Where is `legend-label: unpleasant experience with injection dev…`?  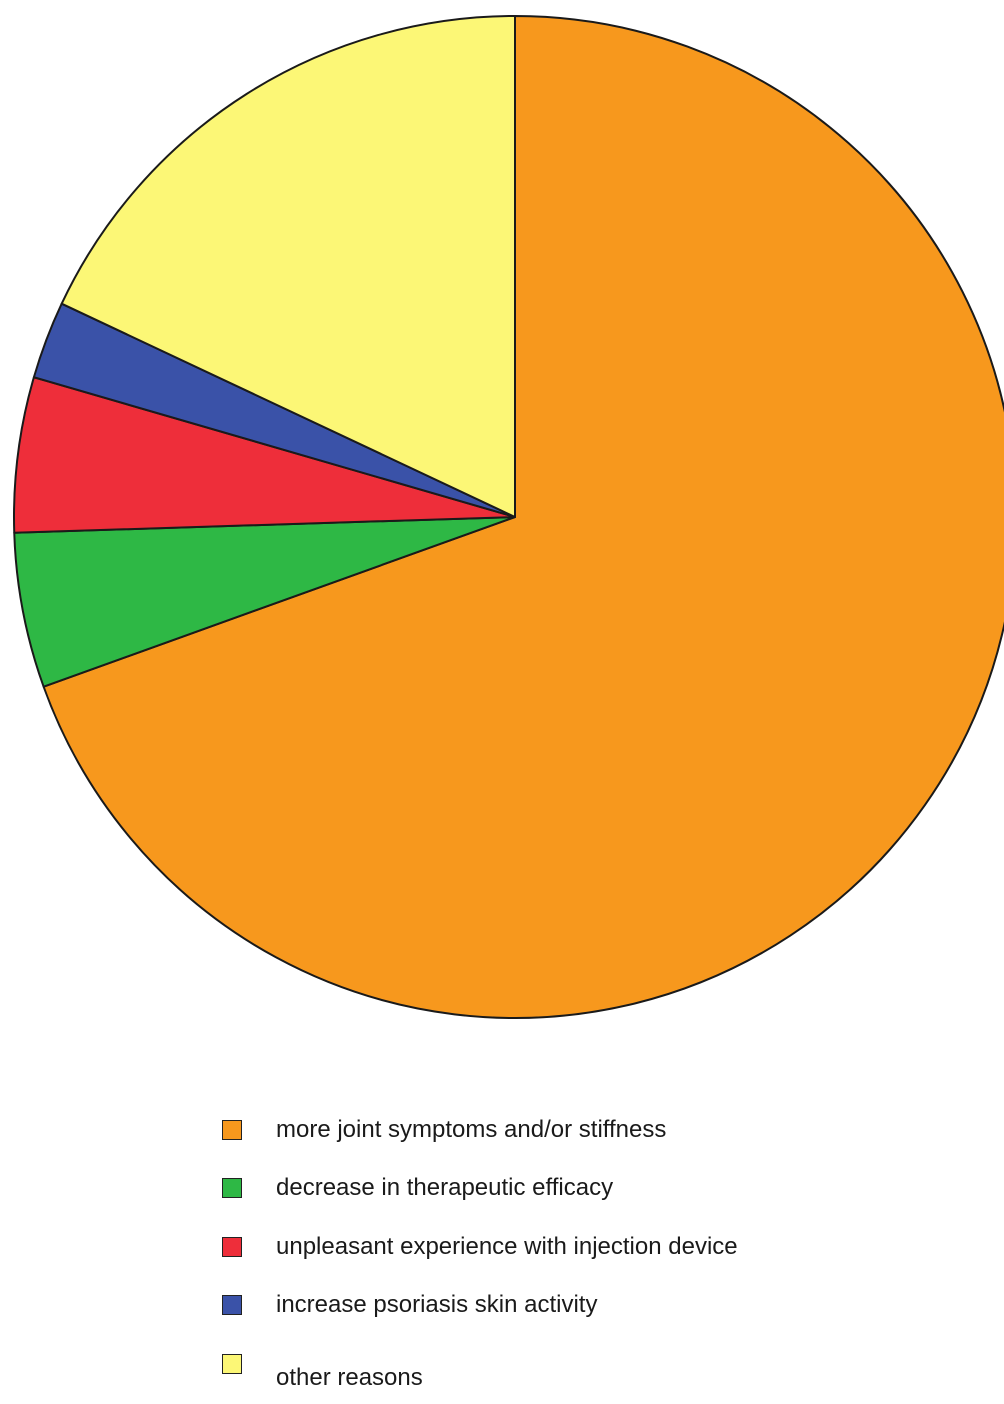
legend-label: unpleasant experience with injection dev… is located at coordinates (507, 1246).